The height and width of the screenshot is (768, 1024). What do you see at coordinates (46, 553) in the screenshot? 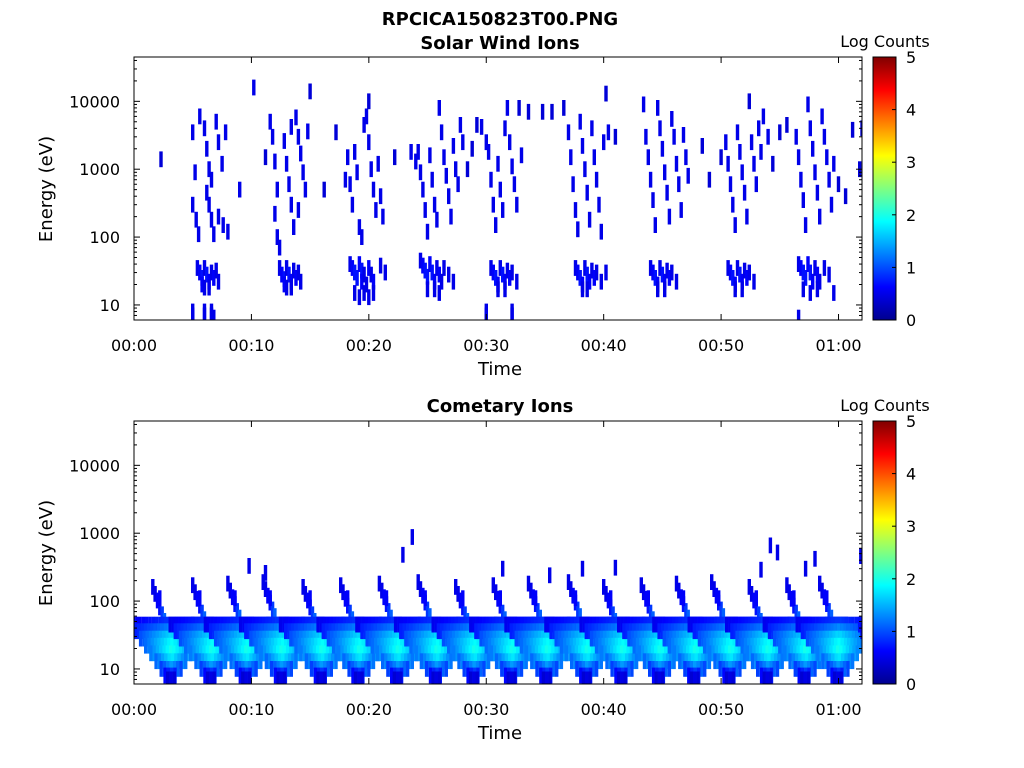
I see `y-axis-label: Energy (eV)` at bounding box center [46, 553].